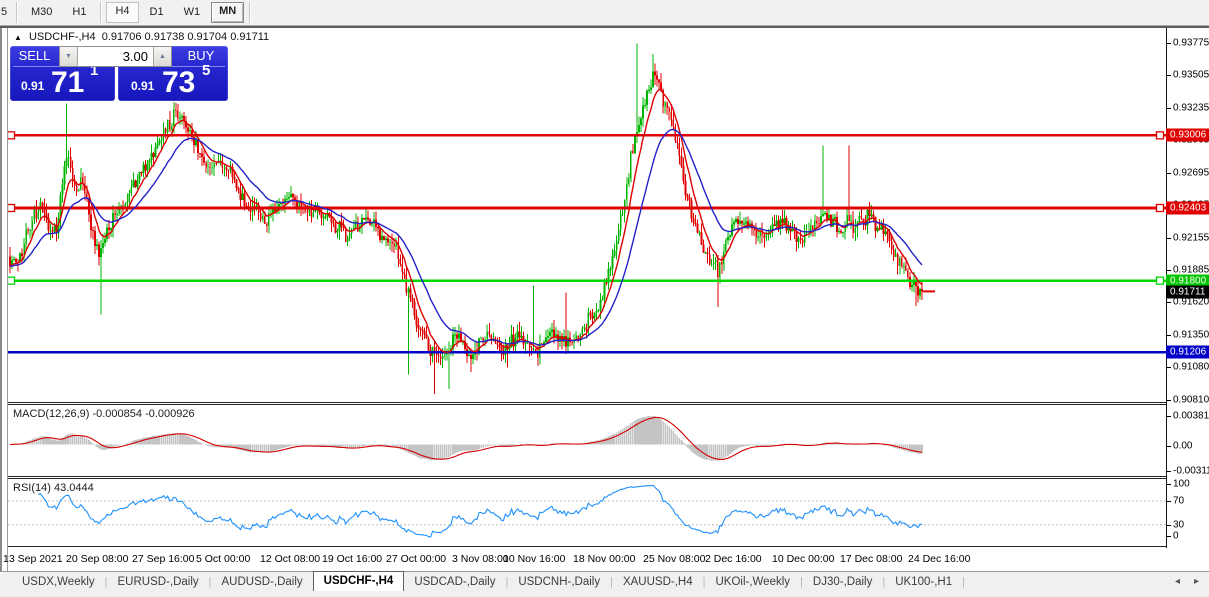  Describe the element at coordinates (192, 12) in the screenshot. I see `timeframe-button-w1: W1` at that location.